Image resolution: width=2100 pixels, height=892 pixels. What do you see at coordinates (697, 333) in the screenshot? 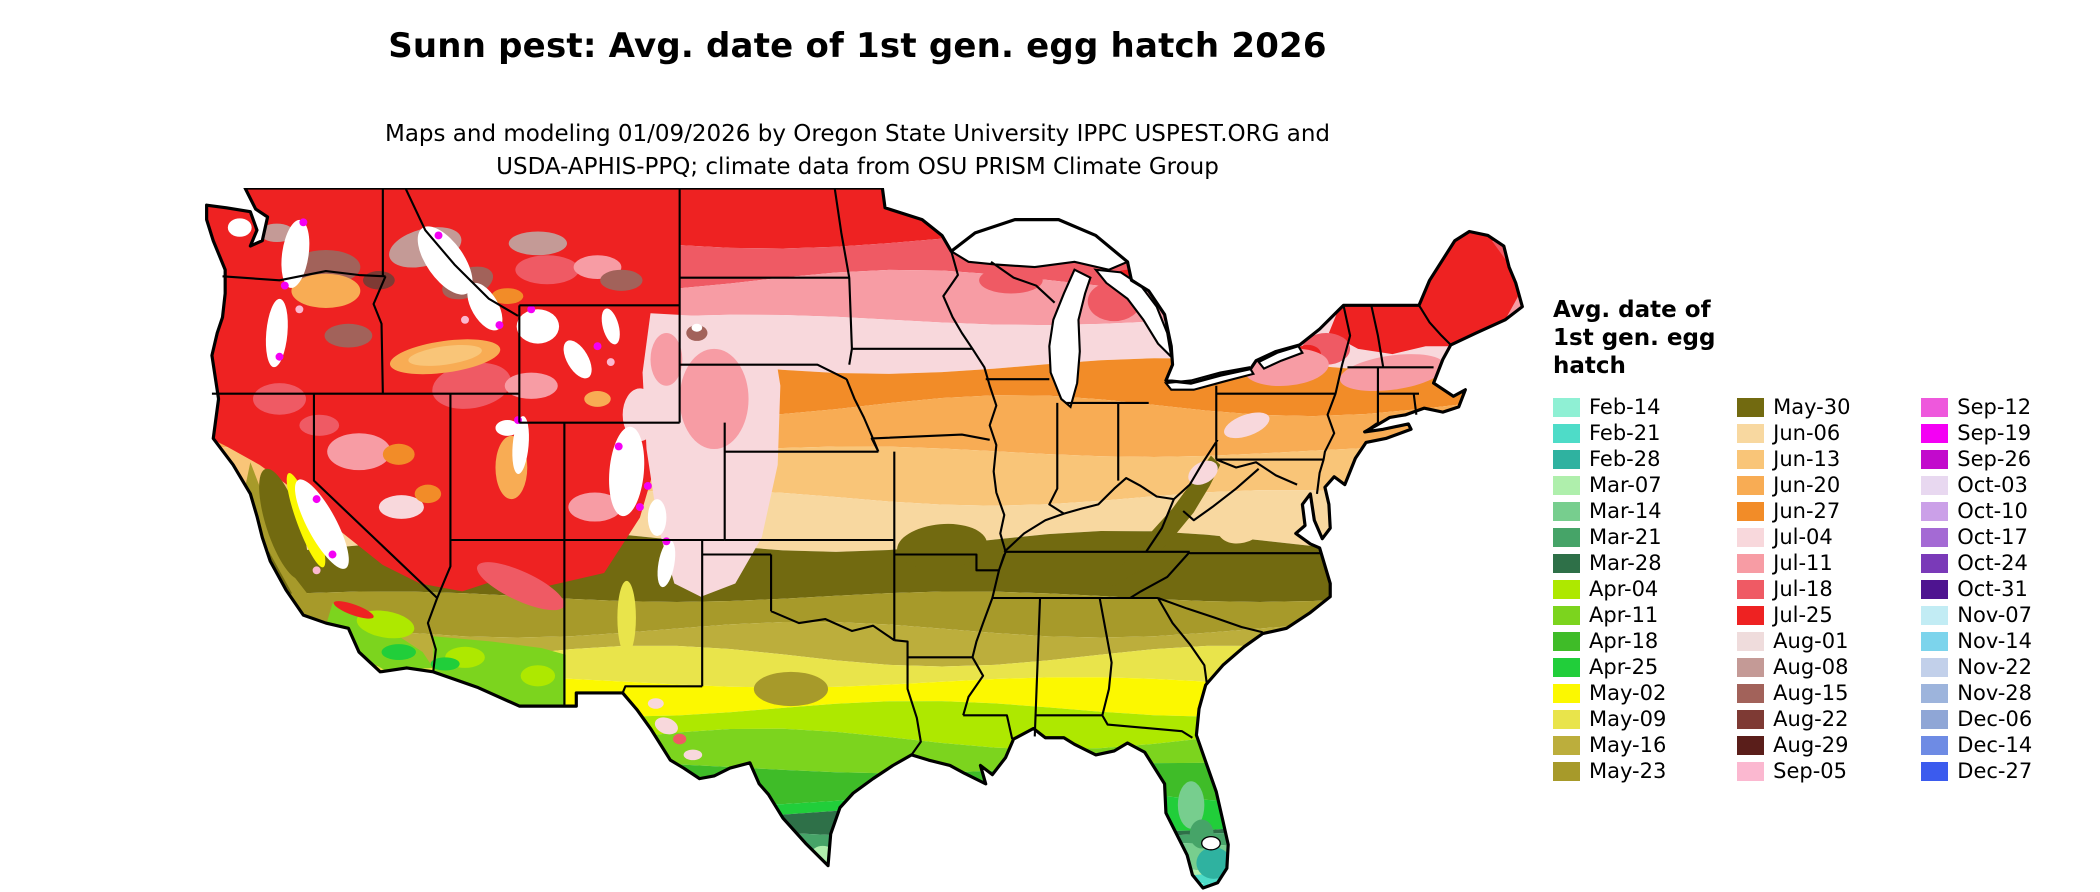
I see `black-hills-patch` at bounding box center [697, 333].